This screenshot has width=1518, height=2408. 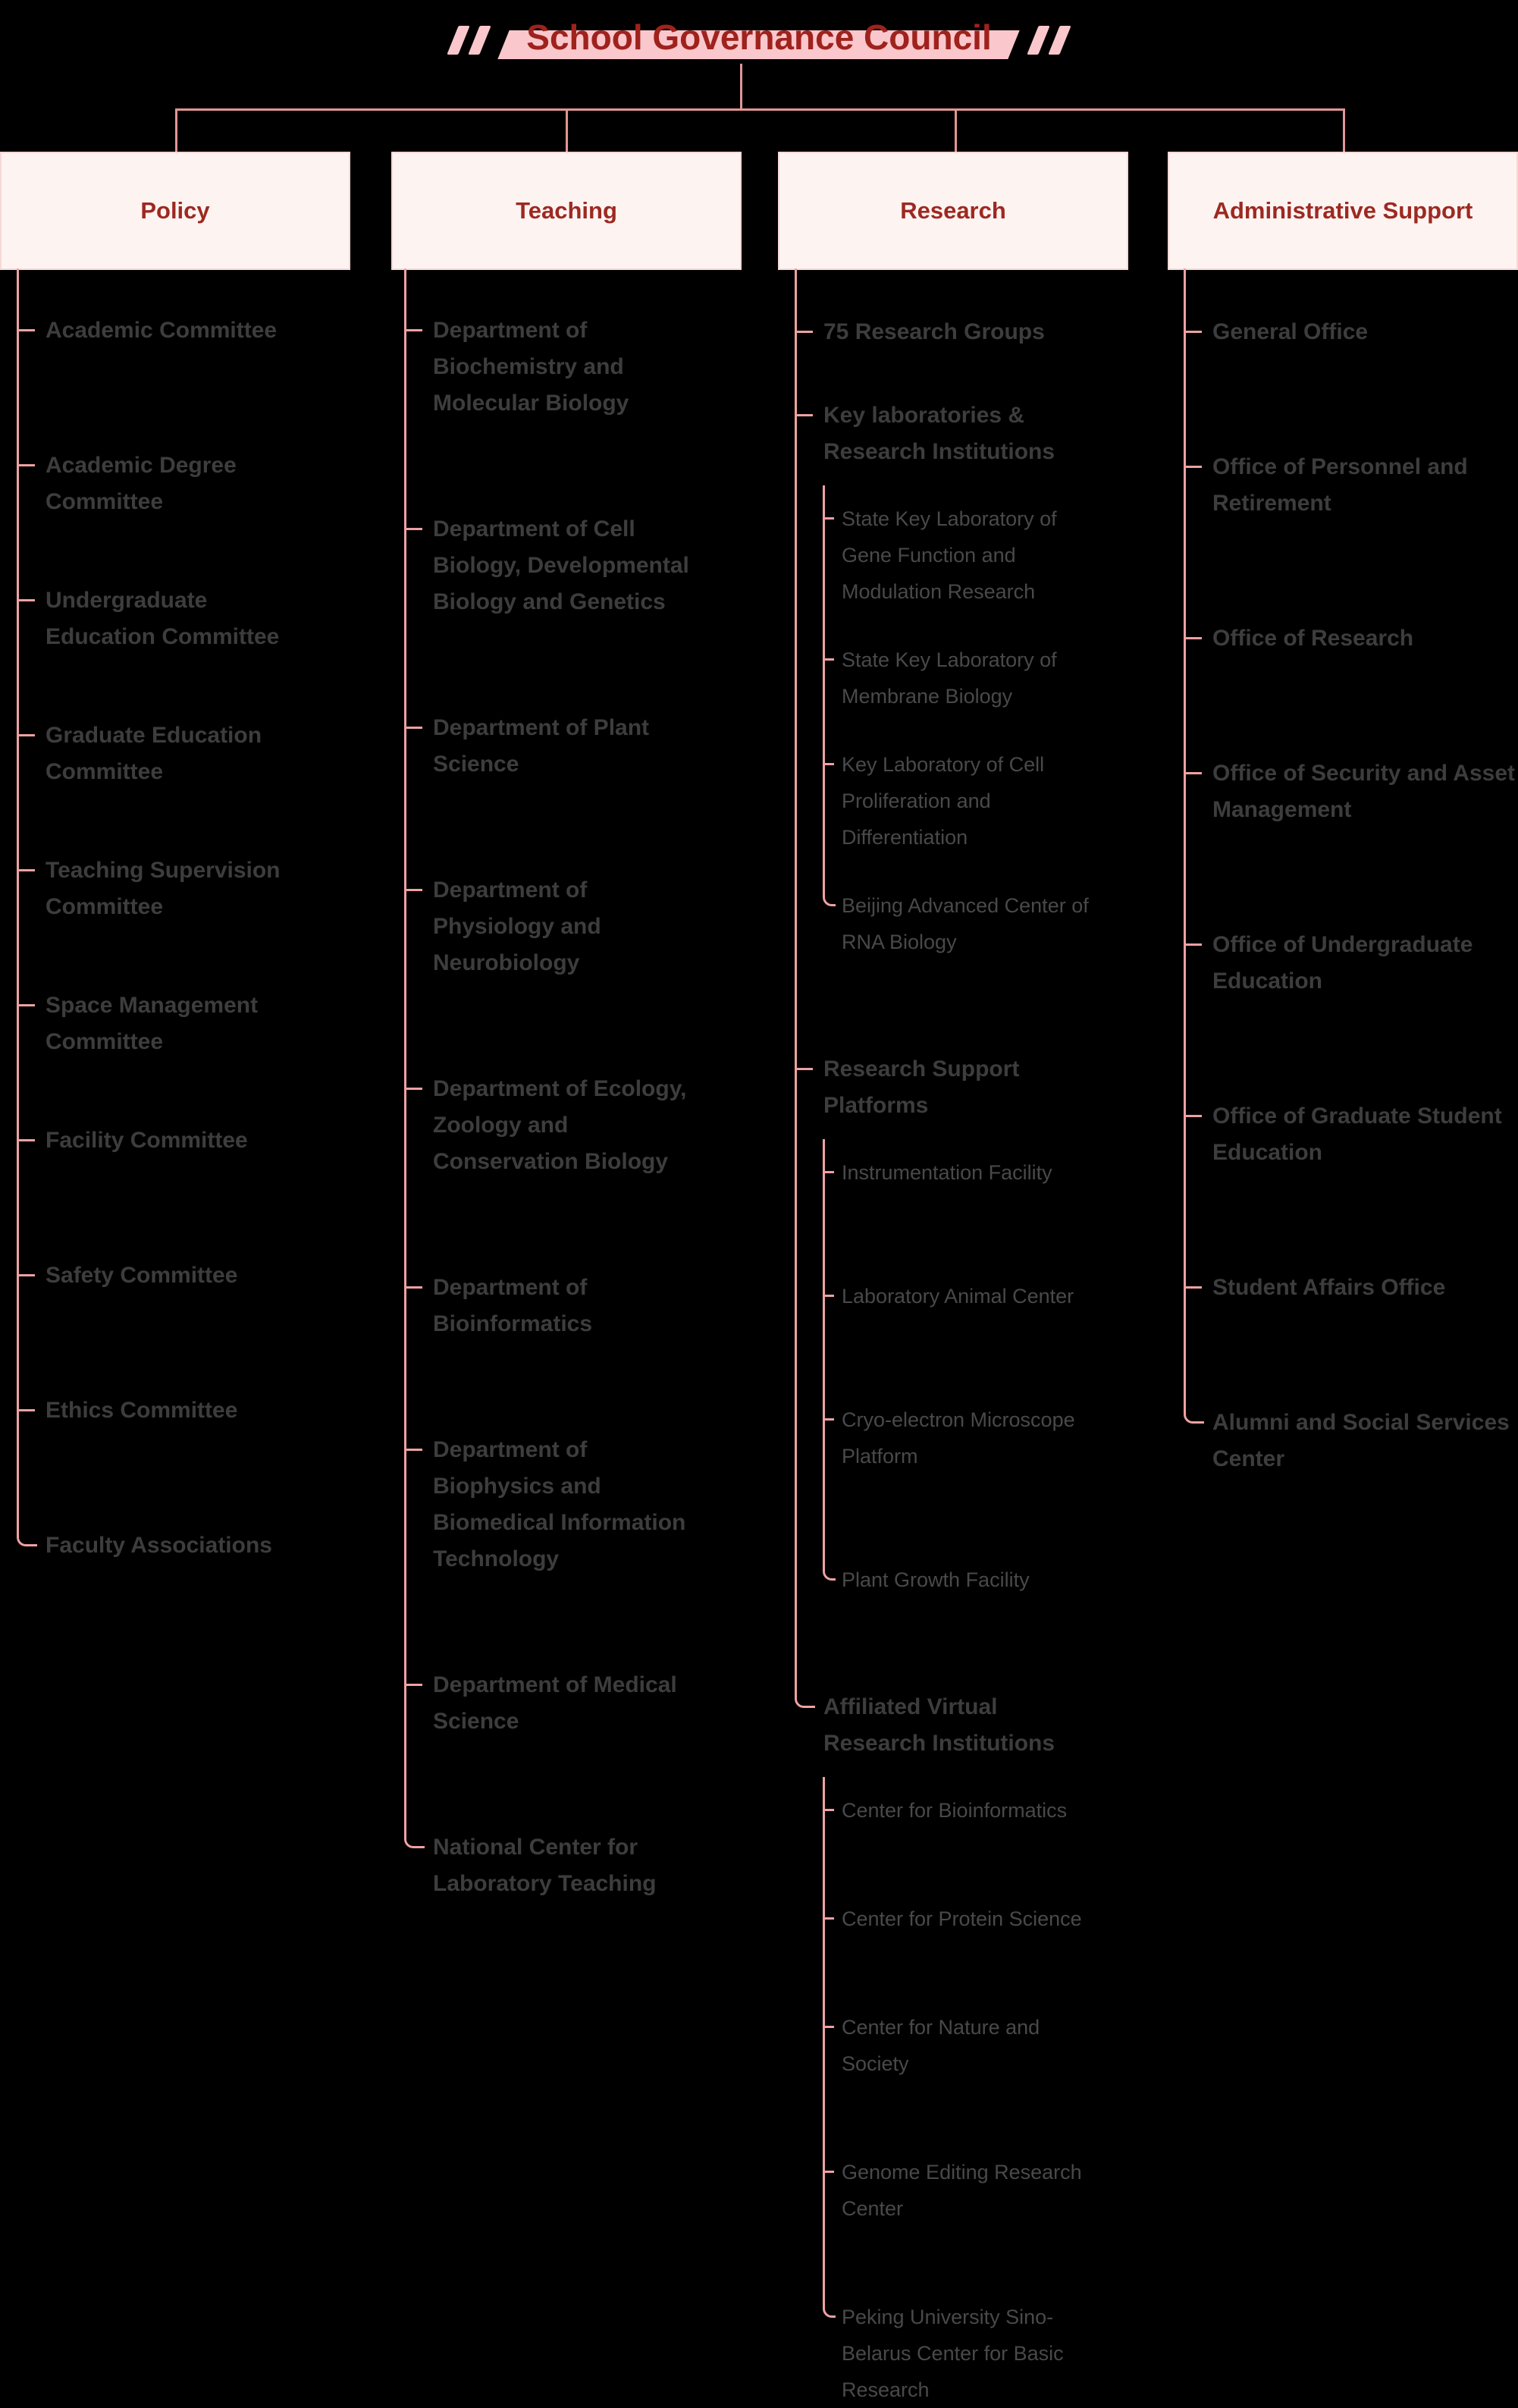 What do you see at coordinates (1313, 638) in the screenshot?
I see `item-label: Office of Research` at bounding box center [1313, 638].